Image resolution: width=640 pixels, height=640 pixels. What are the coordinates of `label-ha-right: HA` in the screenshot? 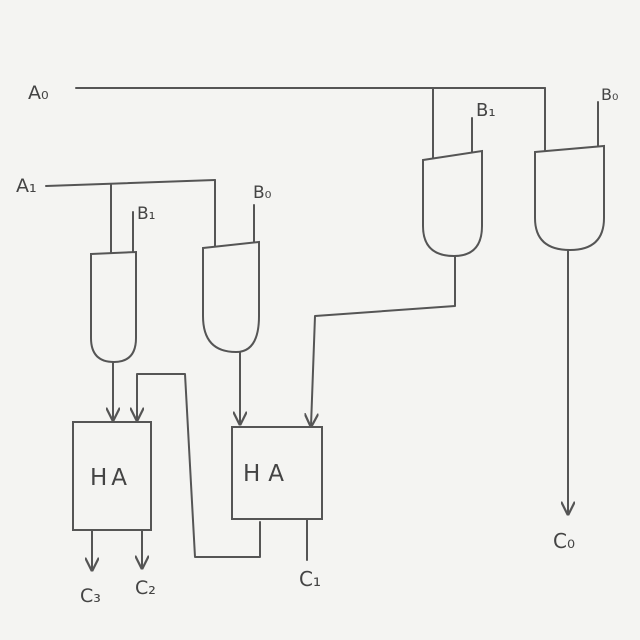 It's located at (267, 474).